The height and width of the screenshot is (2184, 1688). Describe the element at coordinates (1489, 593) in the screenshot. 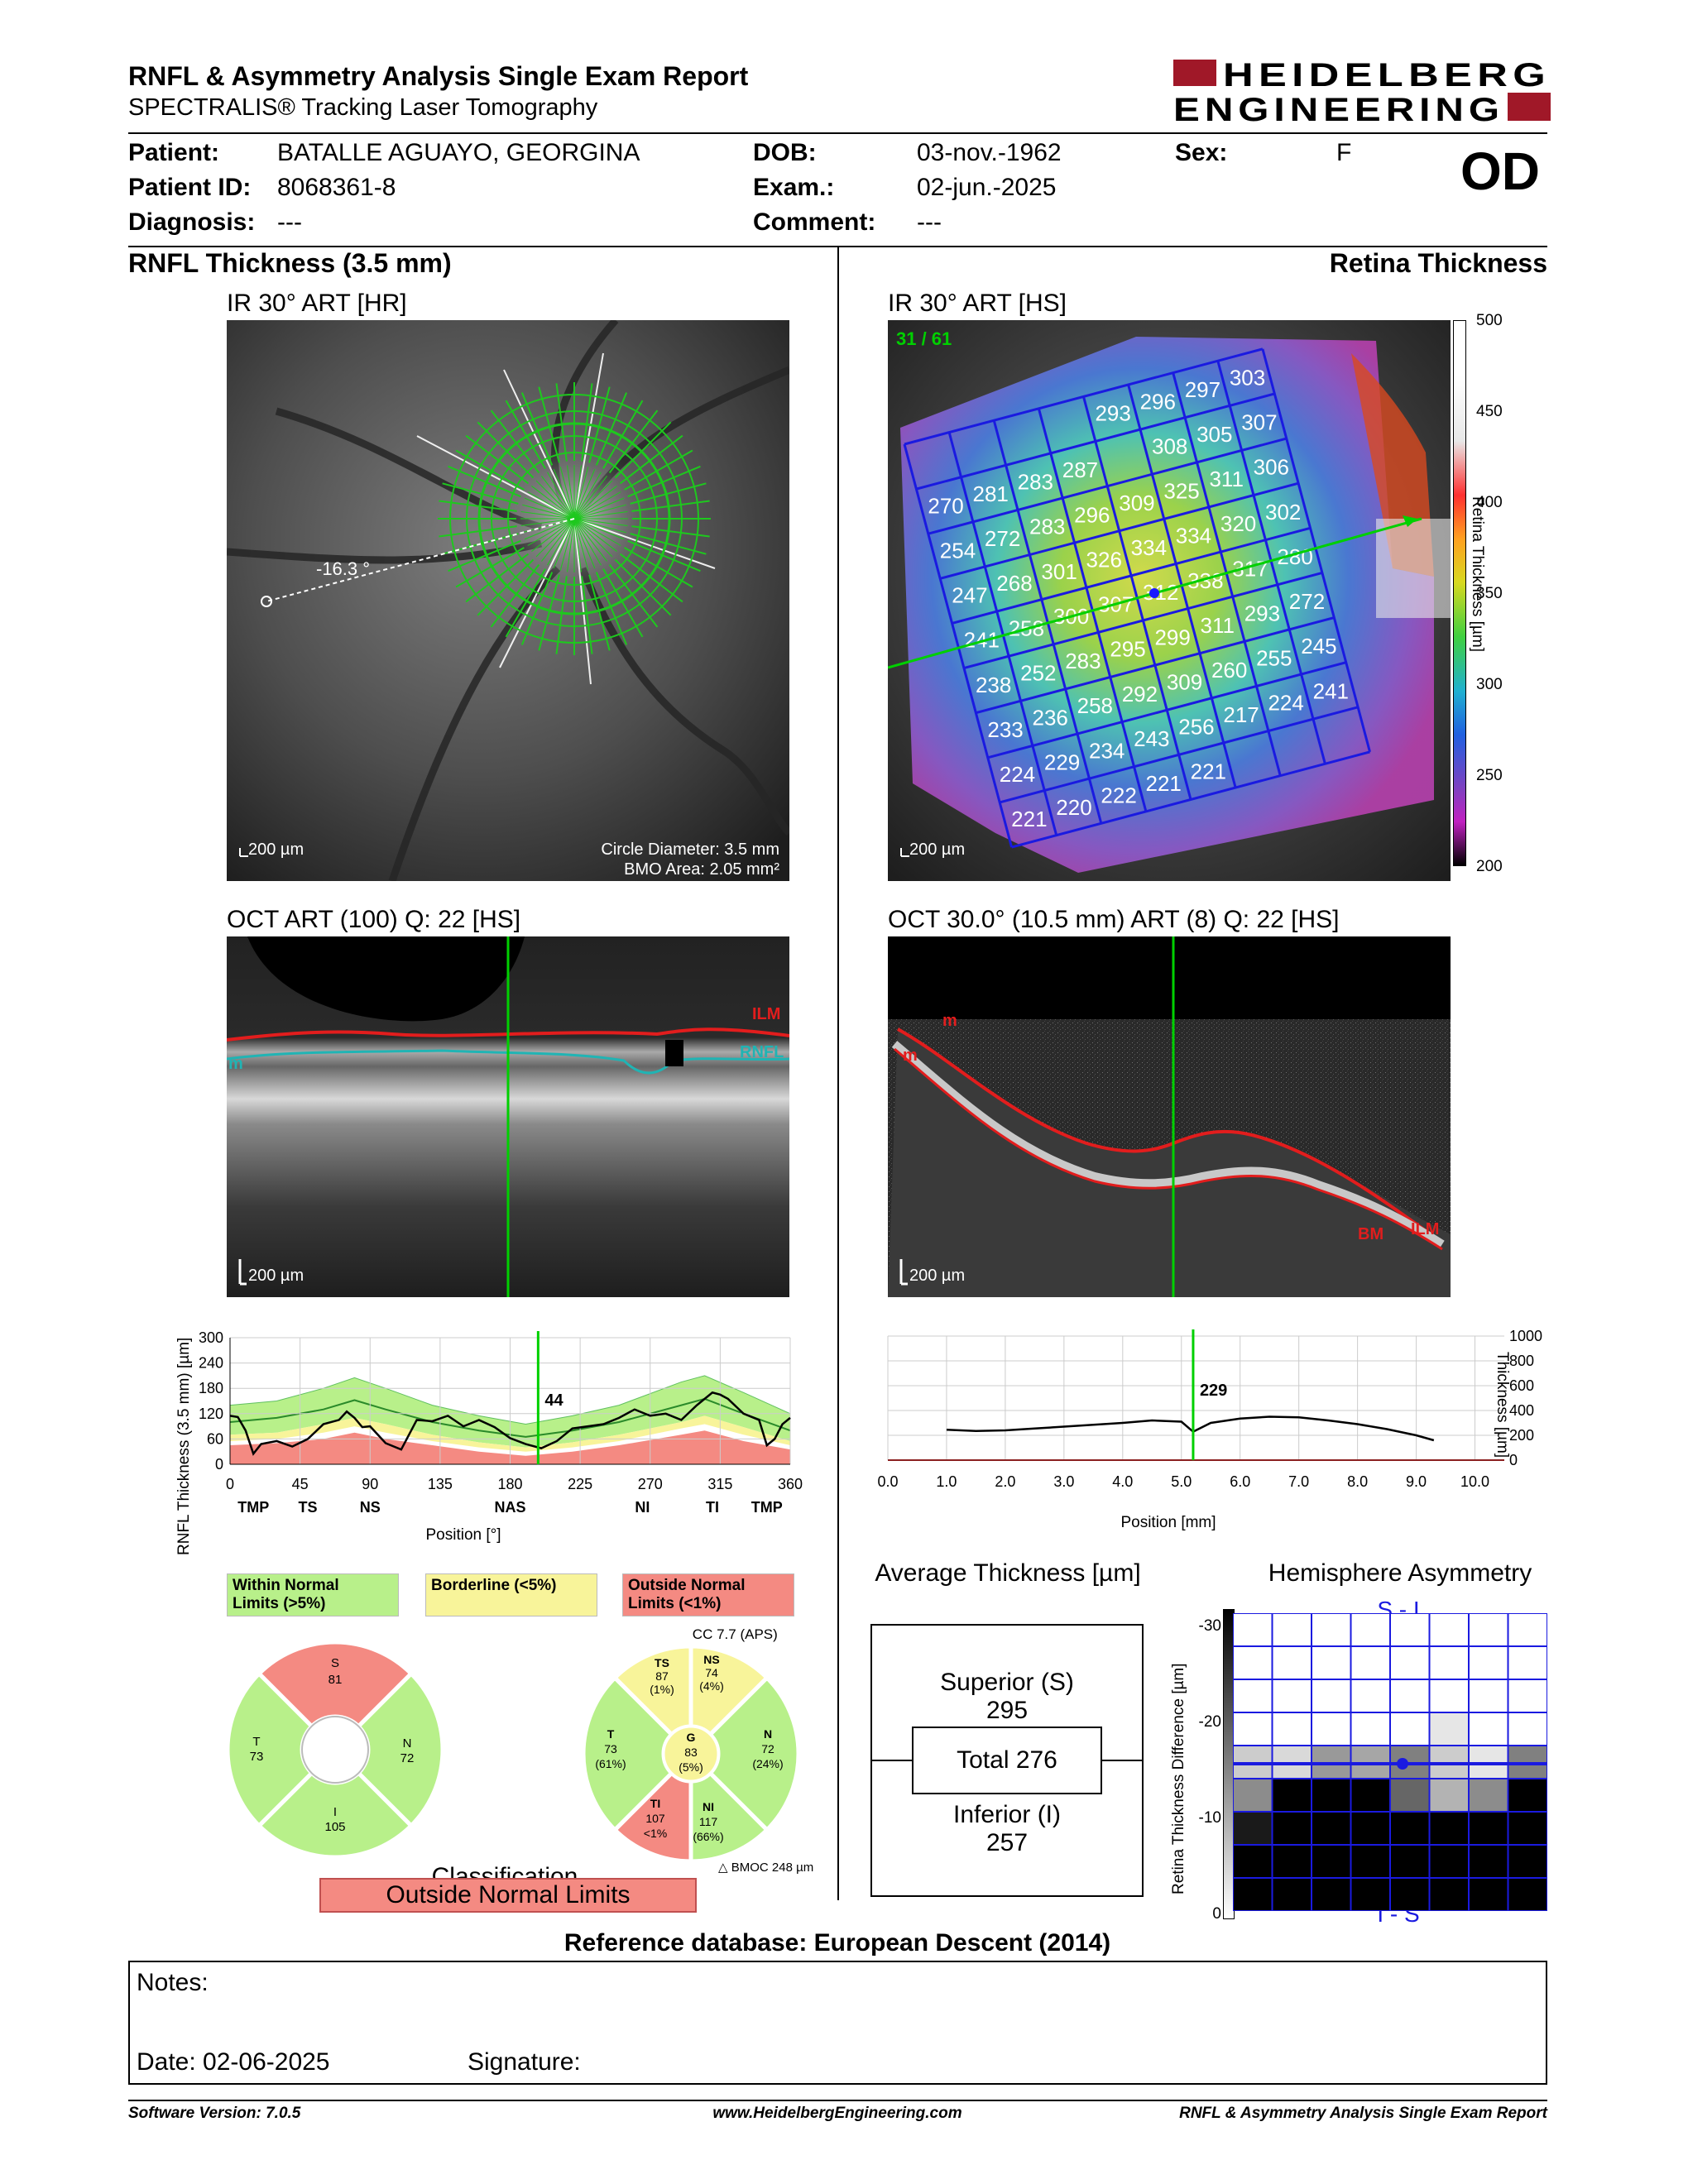

I see `colorbar-tick: 350` at that location.